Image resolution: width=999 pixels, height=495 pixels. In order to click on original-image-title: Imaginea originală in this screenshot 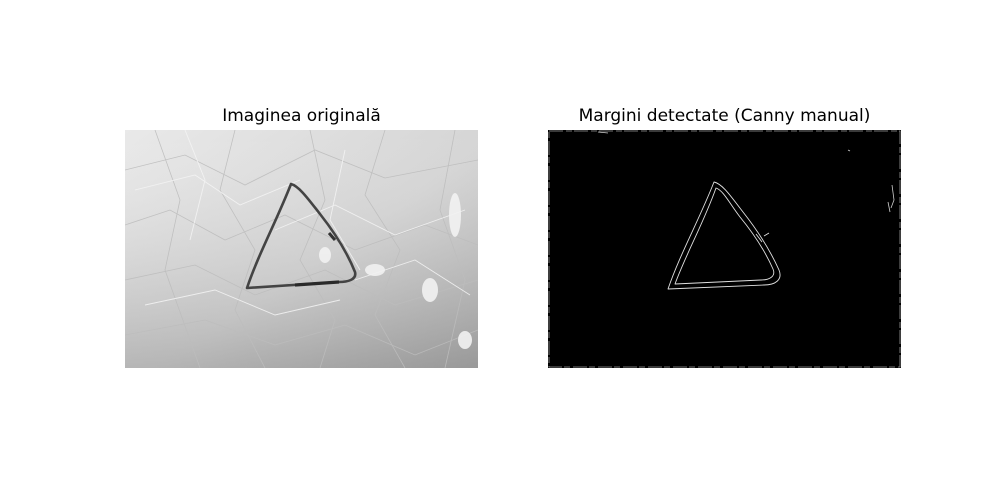, I will do `click(301, 116)`.